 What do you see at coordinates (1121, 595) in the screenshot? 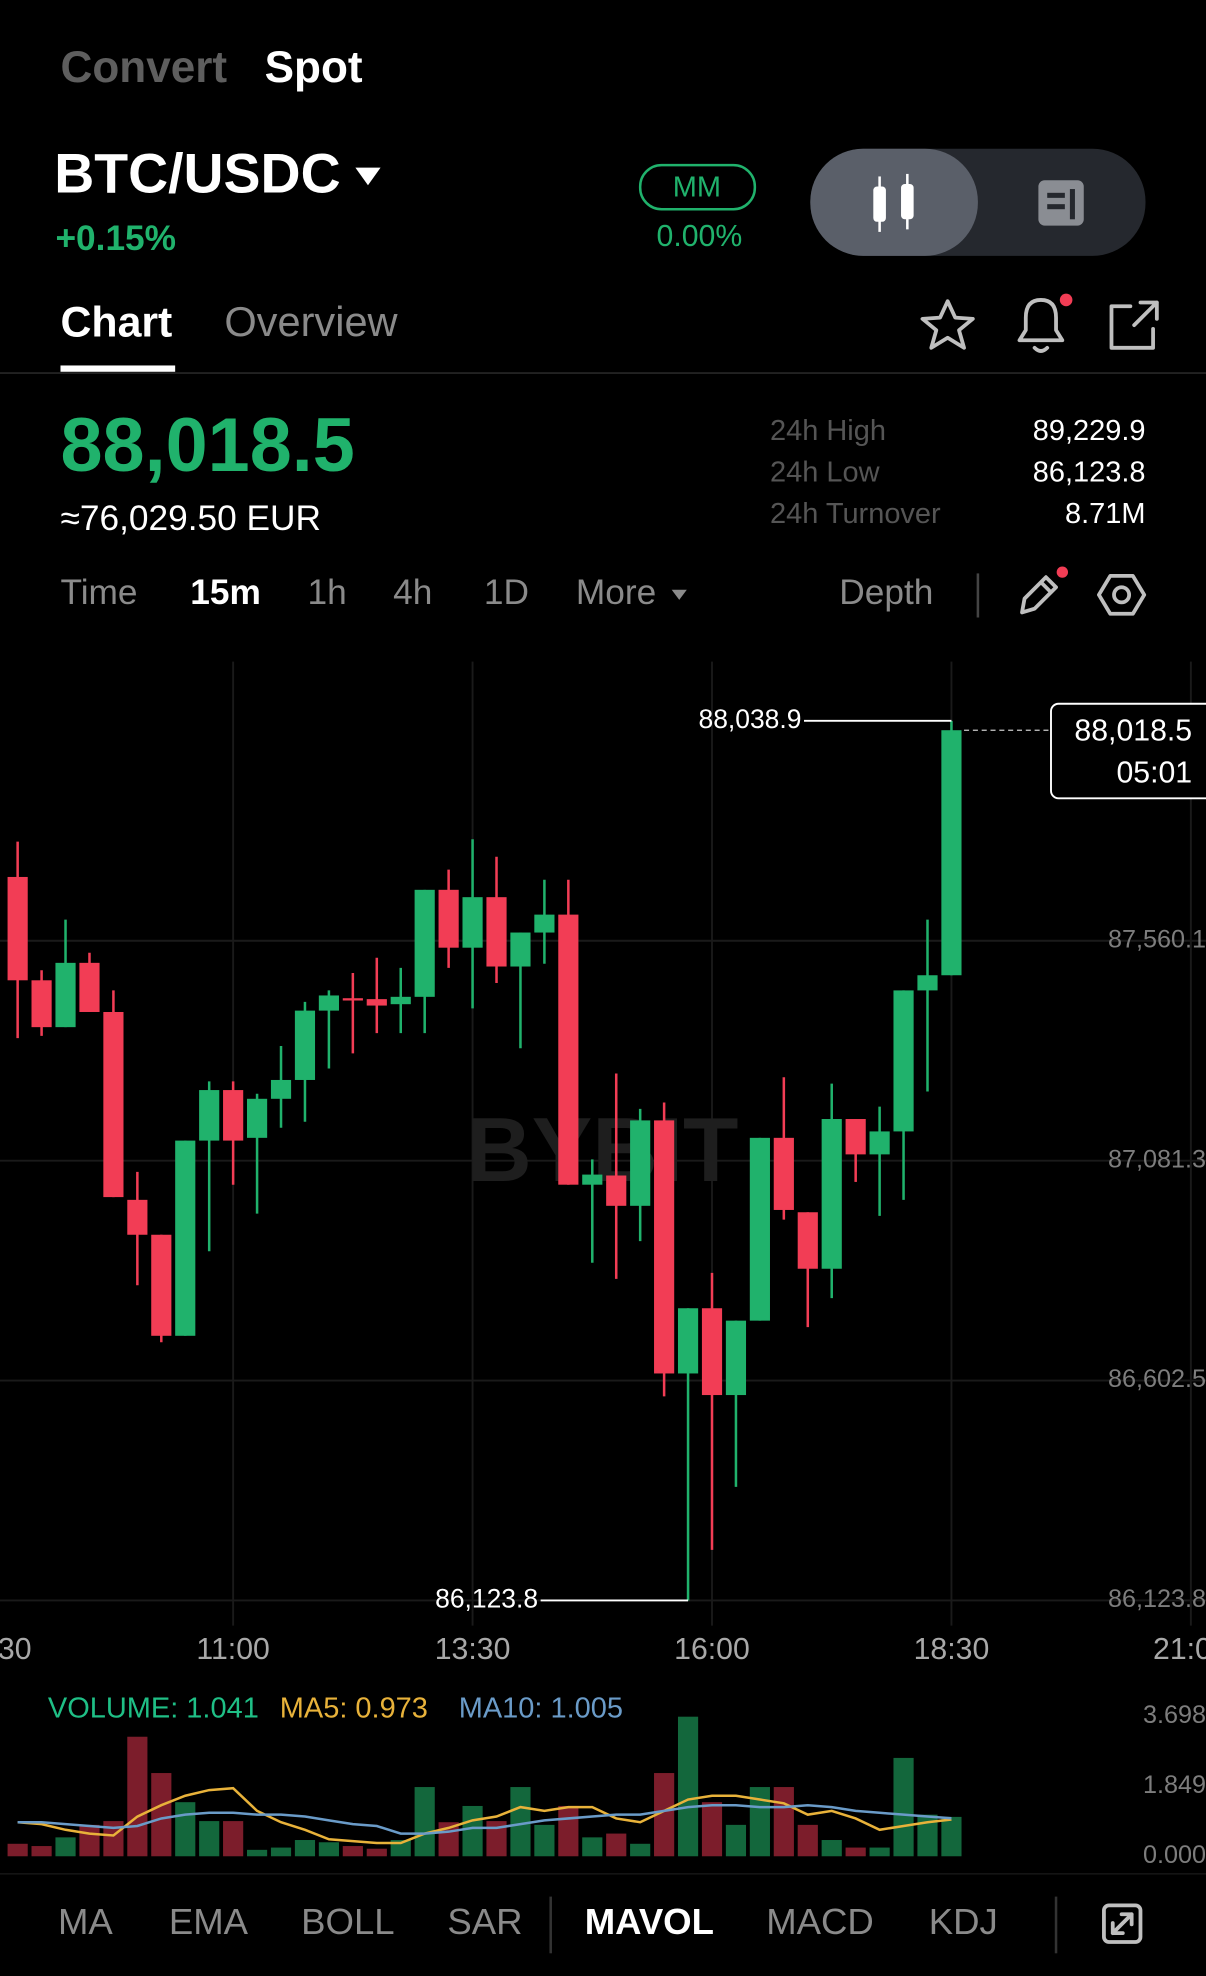
I see `settings-icon` at bounding box center [1121, 595].